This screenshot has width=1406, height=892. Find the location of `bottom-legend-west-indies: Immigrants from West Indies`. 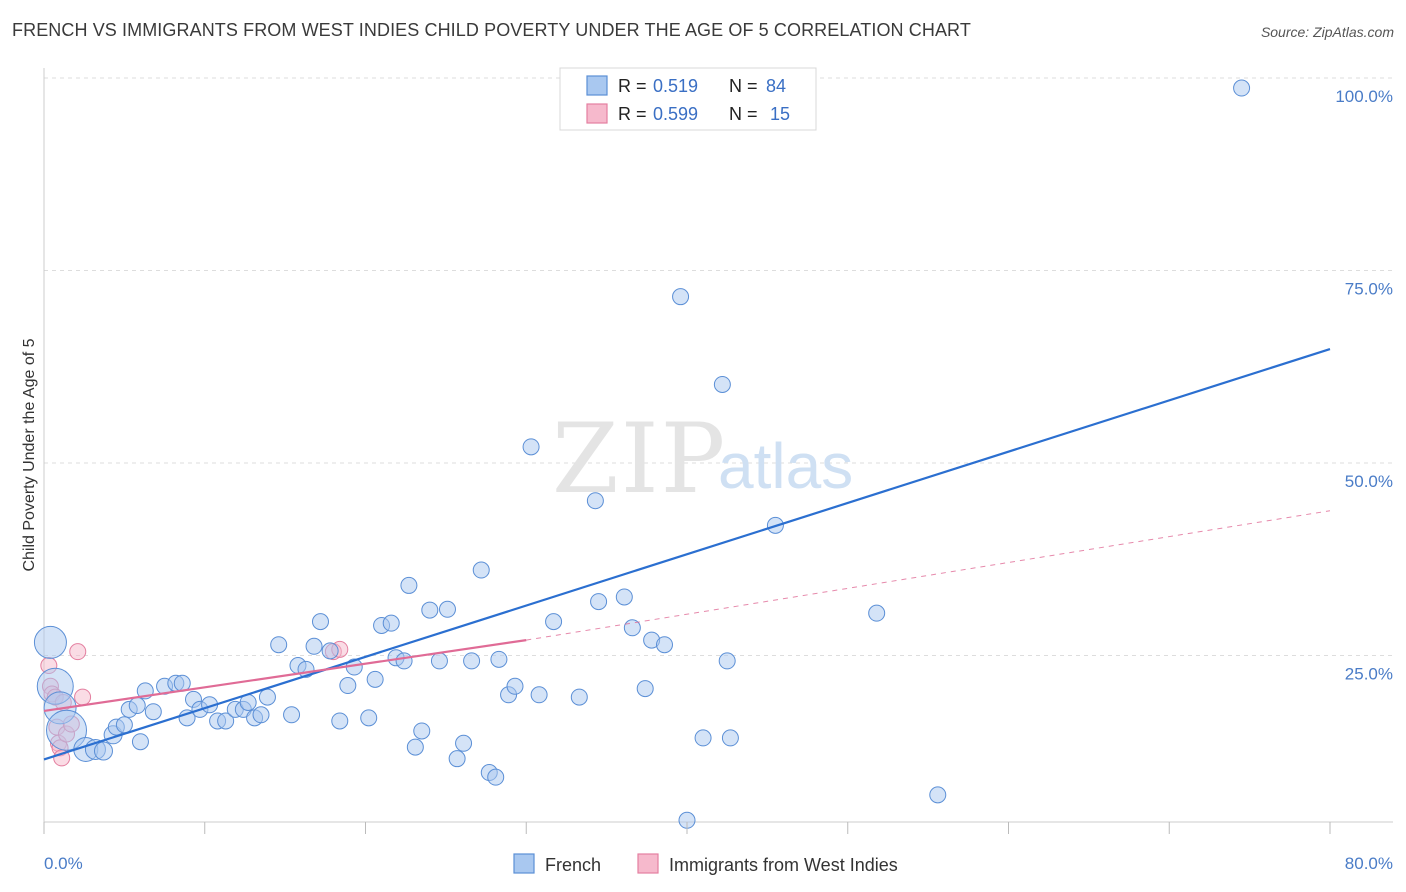

bottom-legend-west-indies: Immigrants from West Indies is located at coordinates (783, 865).